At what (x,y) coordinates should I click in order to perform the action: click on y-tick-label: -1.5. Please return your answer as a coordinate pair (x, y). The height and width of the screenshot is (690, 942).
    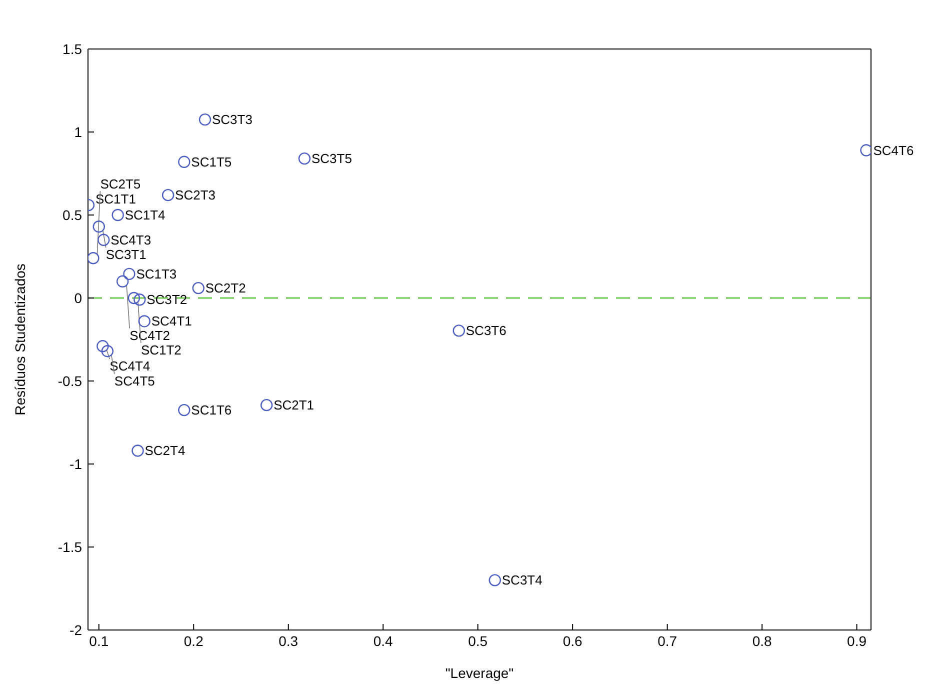
    Looking at the image, I should click on (70, 546).